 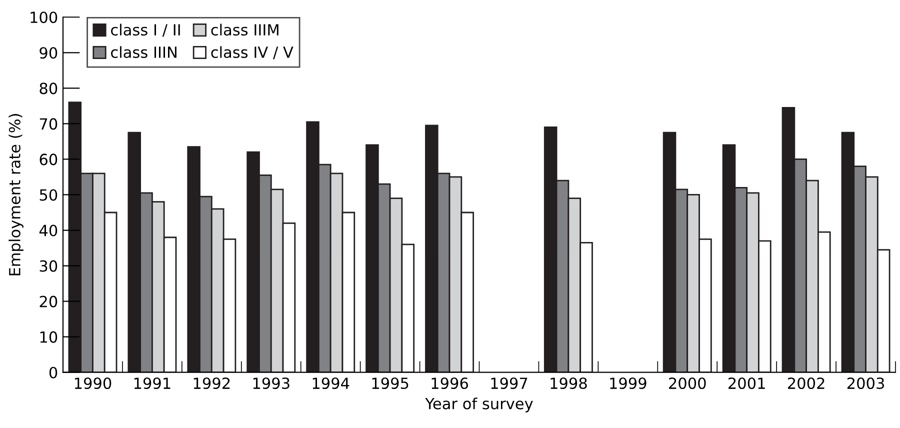 What do you see at coordinates (48, 230) in the screenshot?
I see `y-tick-label: 40` at bounding box center [48, 230].